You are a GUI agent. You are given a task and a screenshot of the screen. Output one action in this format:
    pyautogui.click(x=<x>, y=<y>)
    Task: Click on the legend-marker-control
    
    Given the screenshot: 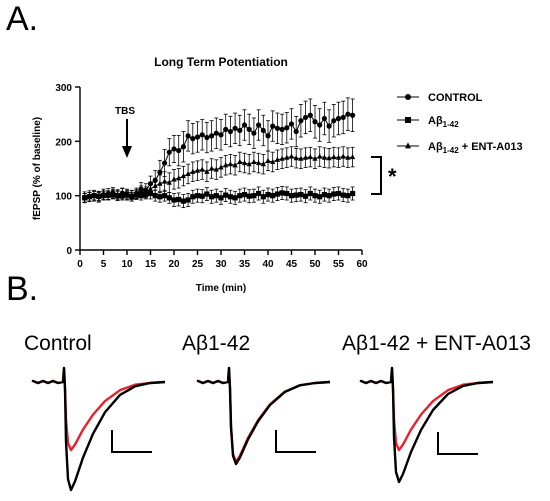 What is the action you would take?
    pyautogui.click(x=408, y=97)
    